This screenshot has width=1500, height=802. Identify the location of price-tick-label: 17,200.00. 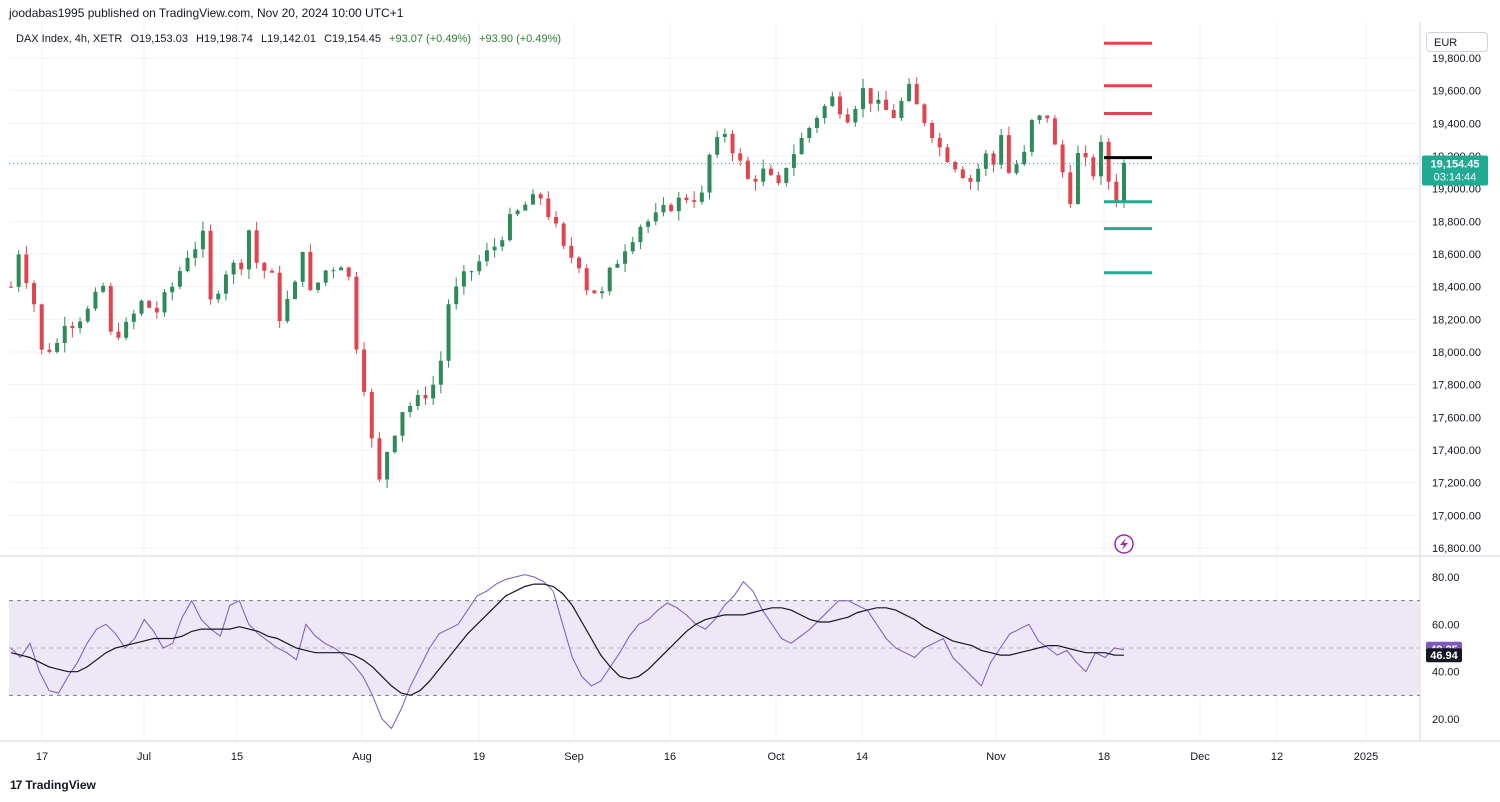
(1456, 484).